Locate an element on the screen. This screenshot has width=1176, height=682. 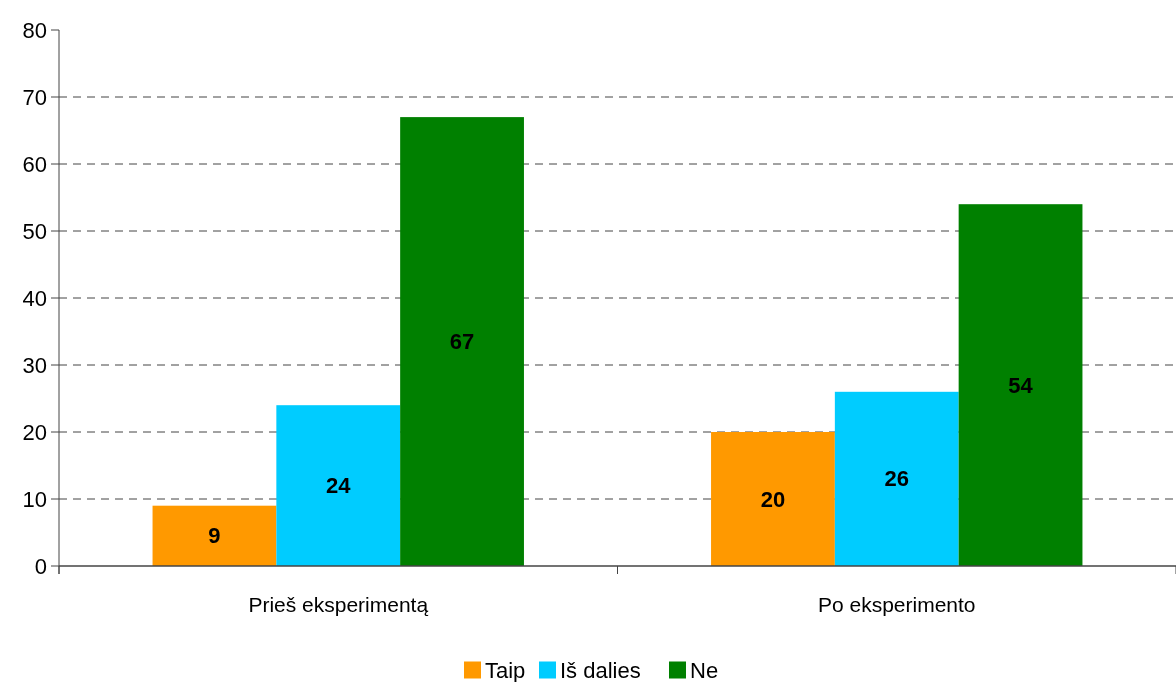
y-tick-label: 20 is located at coordinates (34, 432).